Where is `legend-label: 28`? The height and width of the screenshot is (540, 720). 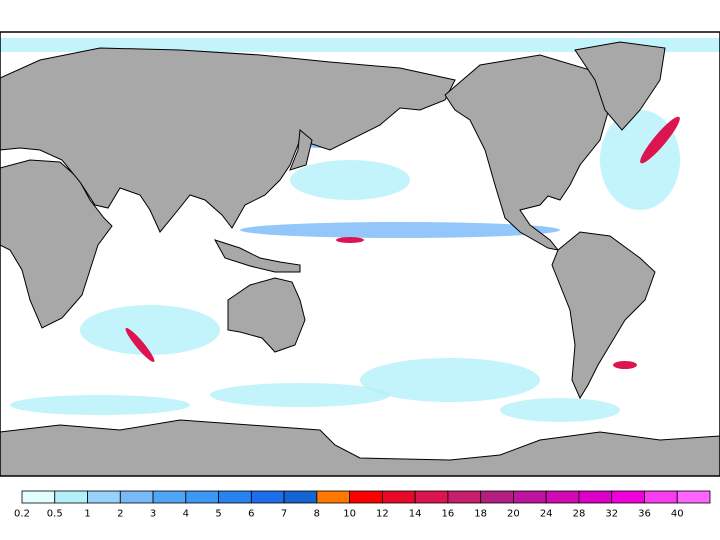 legend-label: 28 is located at coordinates (579, 513).